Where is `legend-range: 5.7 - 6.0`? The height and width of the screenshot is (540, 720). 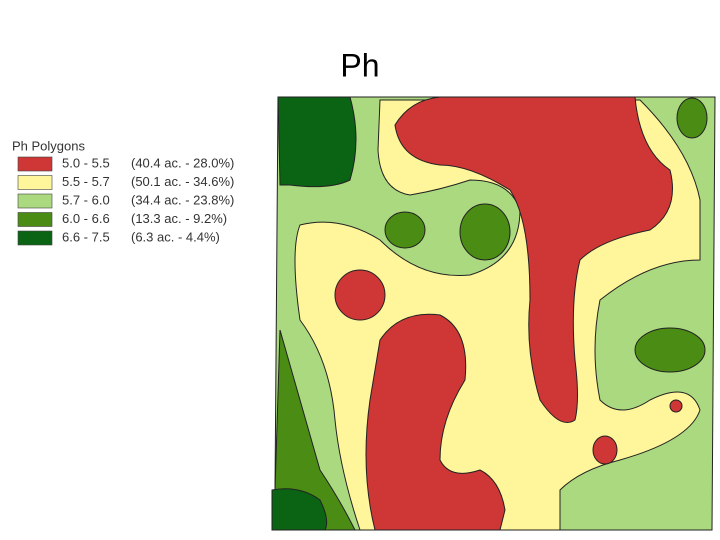 legend-range: 5.7 - 6.0 is located at coordinates (86, 199).